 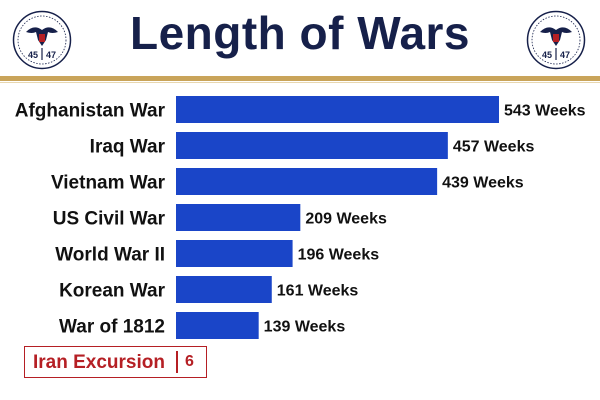 What do you see at coordinates (339, 255) in the screenshot?
I see `value-label: 196 Weeks` at bounding box center [339, 255].